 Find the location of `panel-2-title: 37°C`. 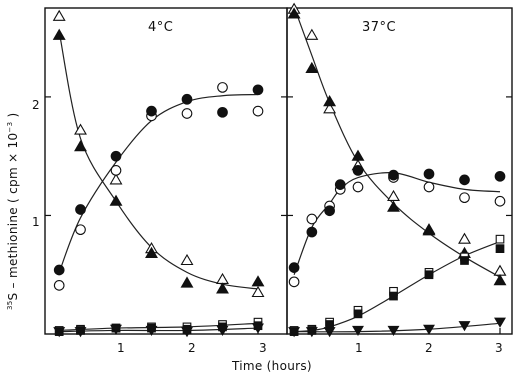

panel-2-title: 37°C is located at coordinates (379, 27).